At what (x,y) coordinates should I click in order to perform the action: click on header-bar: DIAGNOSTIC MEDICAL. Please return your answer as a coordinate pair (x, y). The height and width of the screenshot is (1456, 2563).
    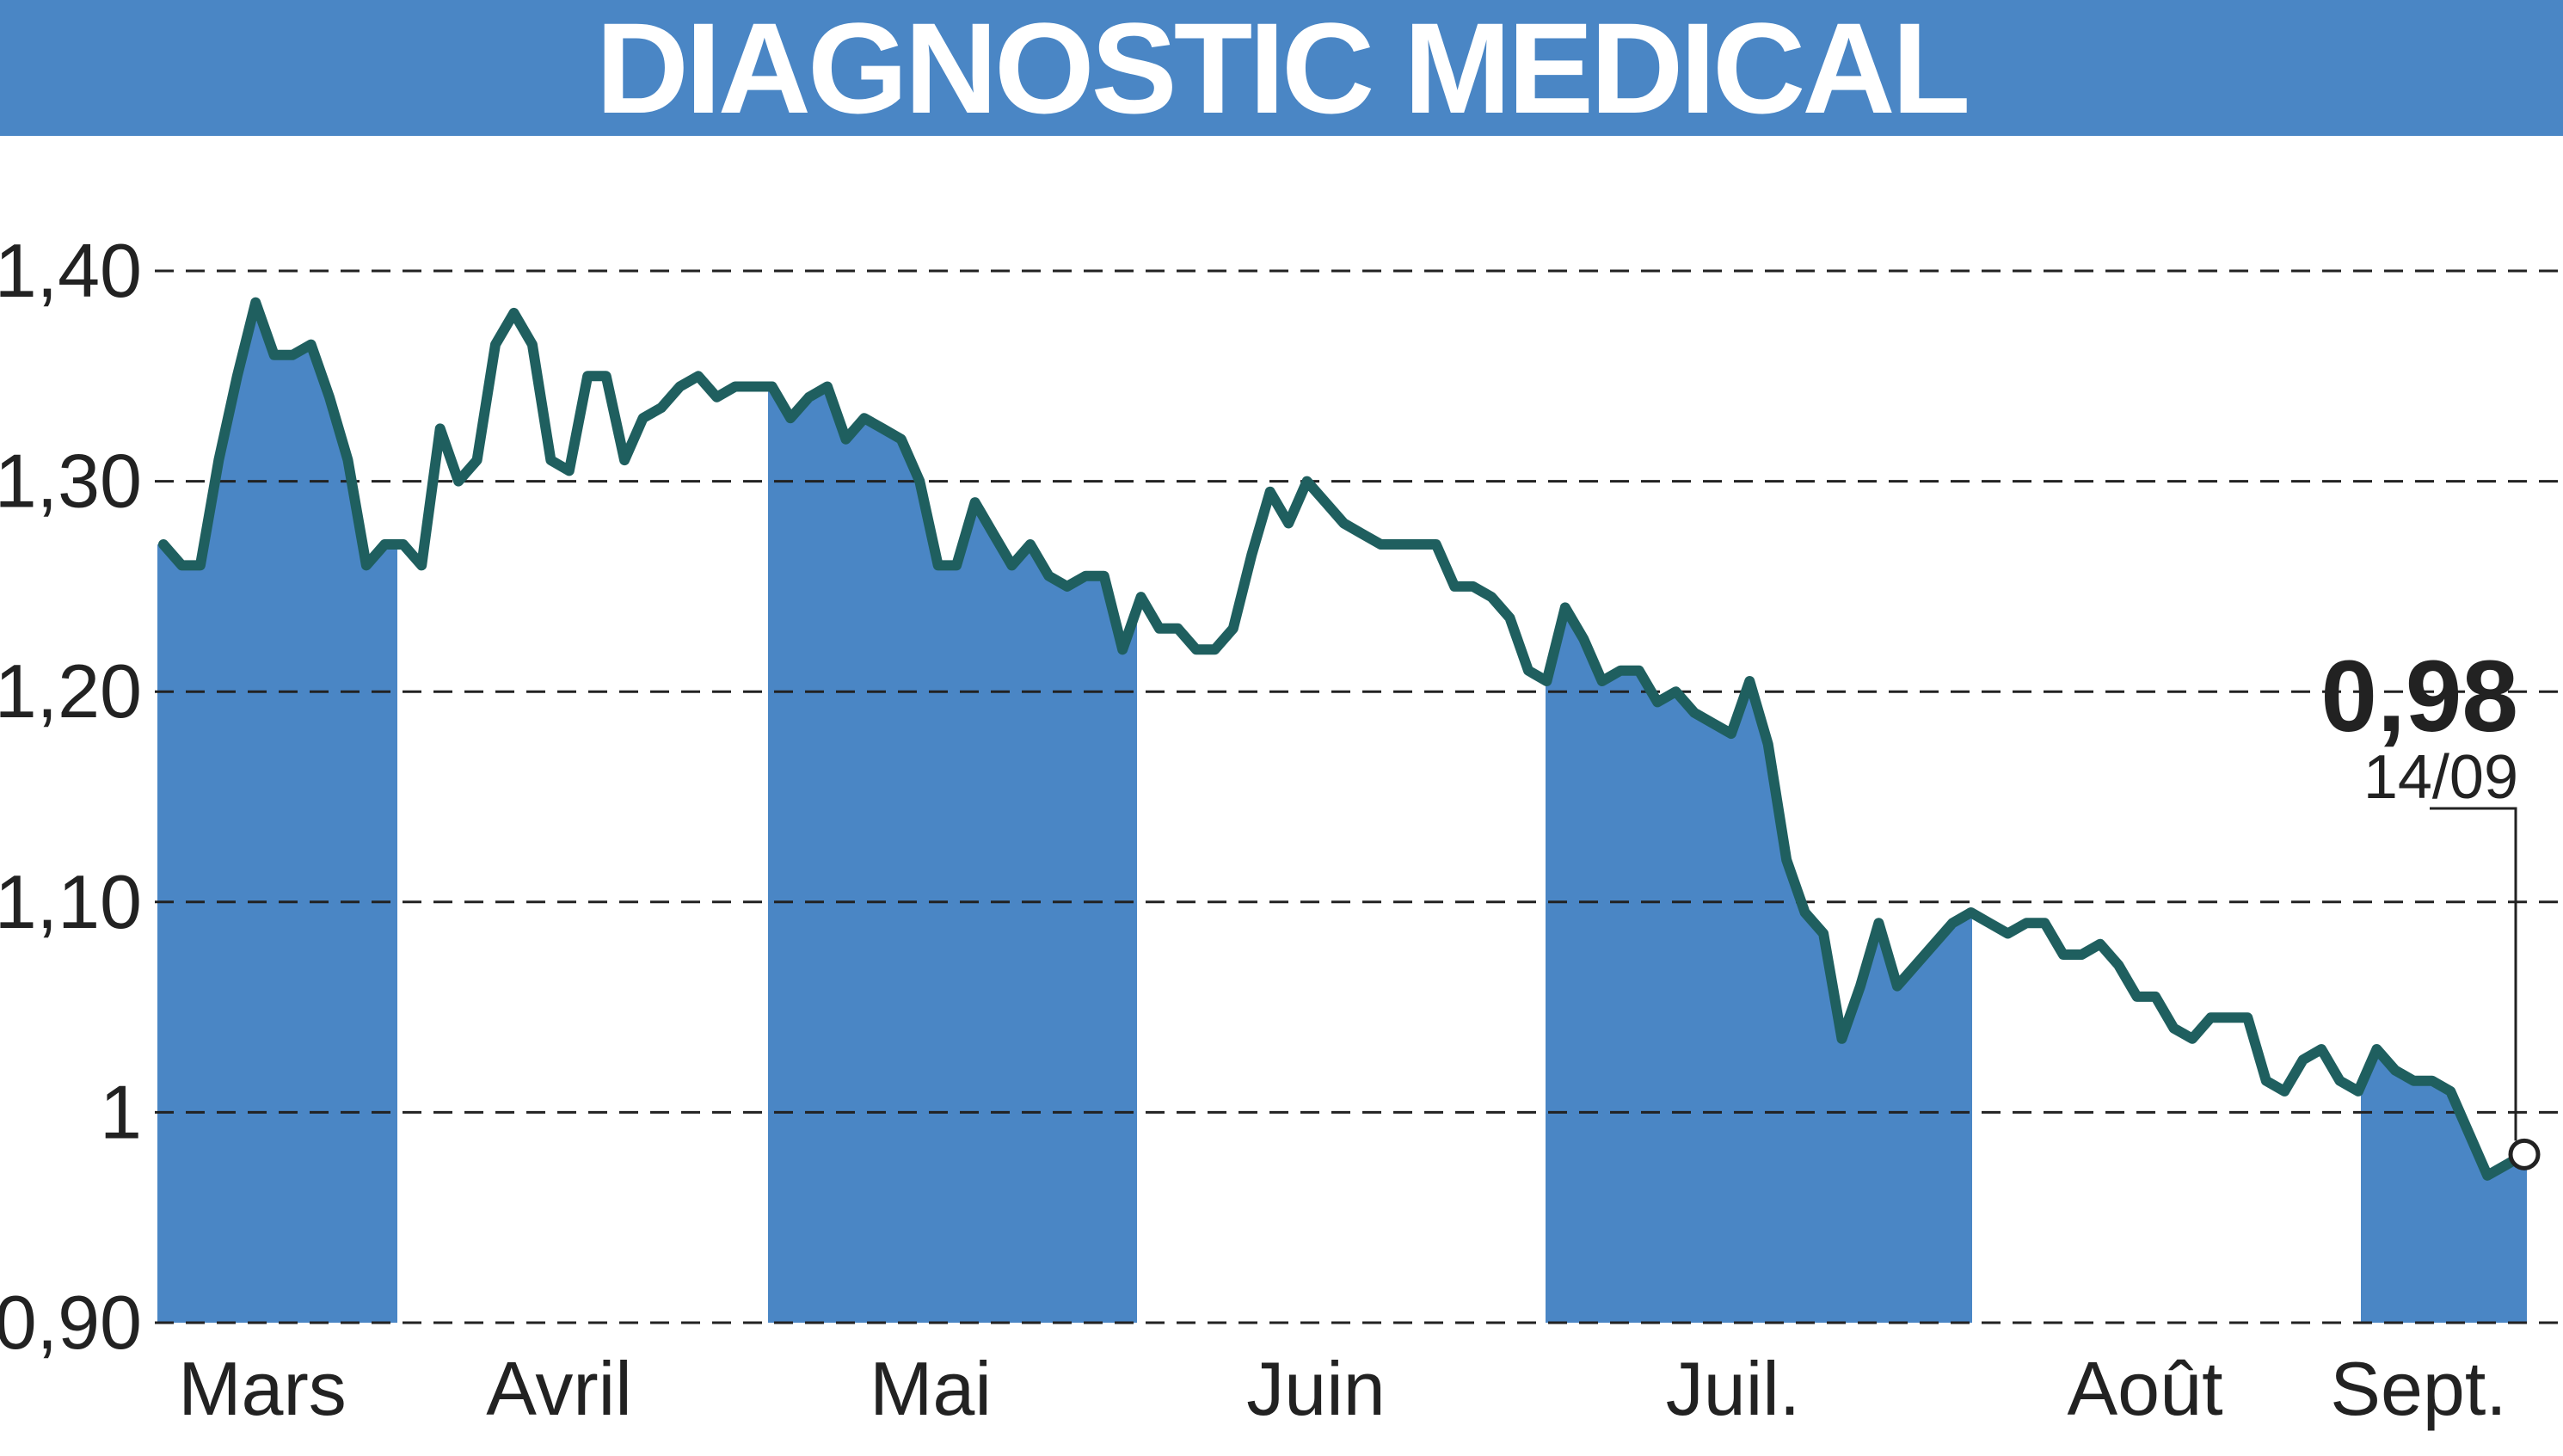
    Looking at the image, I should click on (1281, 70).